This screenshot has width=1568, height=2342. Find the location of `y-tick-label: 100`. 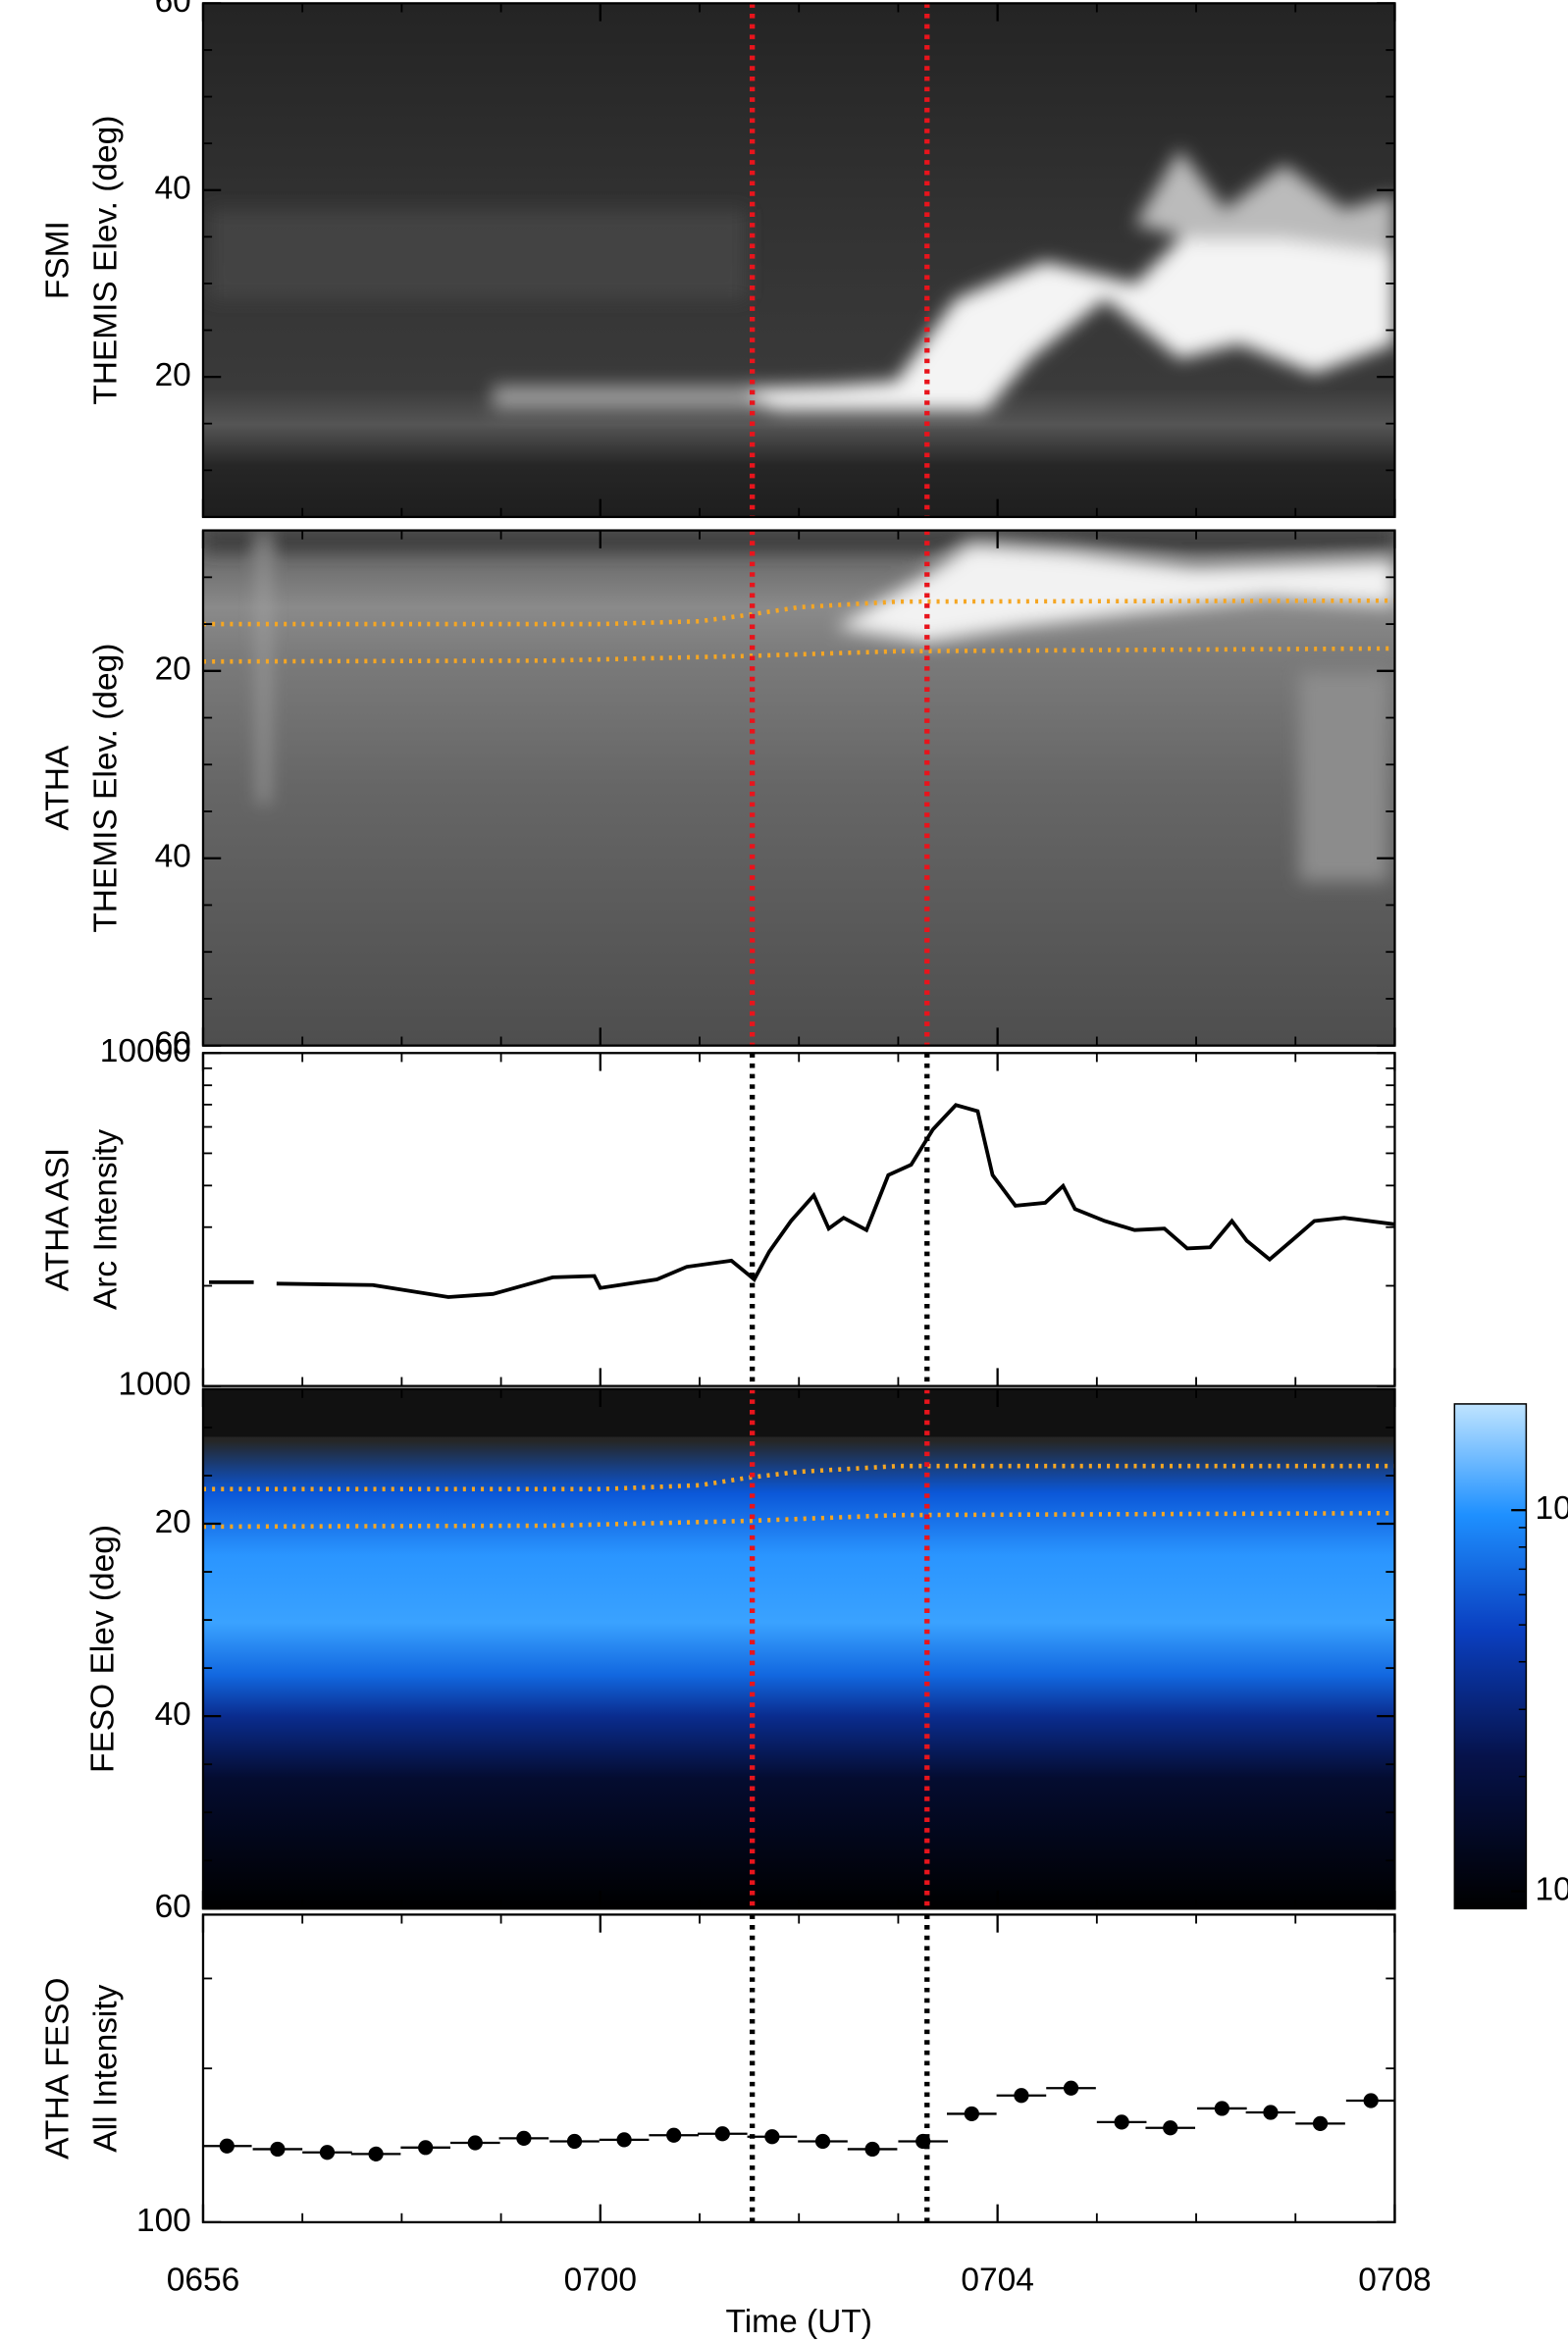

y-tick-label: 100 is located at coordinates (163, 2221).